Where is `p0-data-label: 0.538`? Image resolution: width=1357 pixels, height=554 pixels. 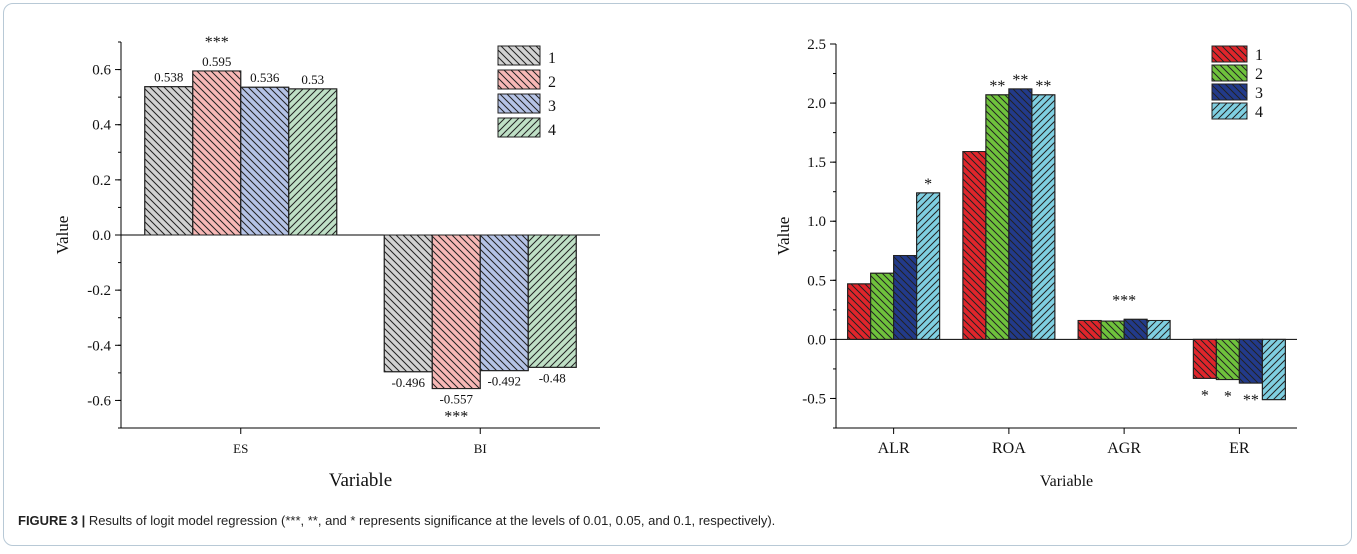
p0-data-label: 0.538 is located at coordinates (168, 77).